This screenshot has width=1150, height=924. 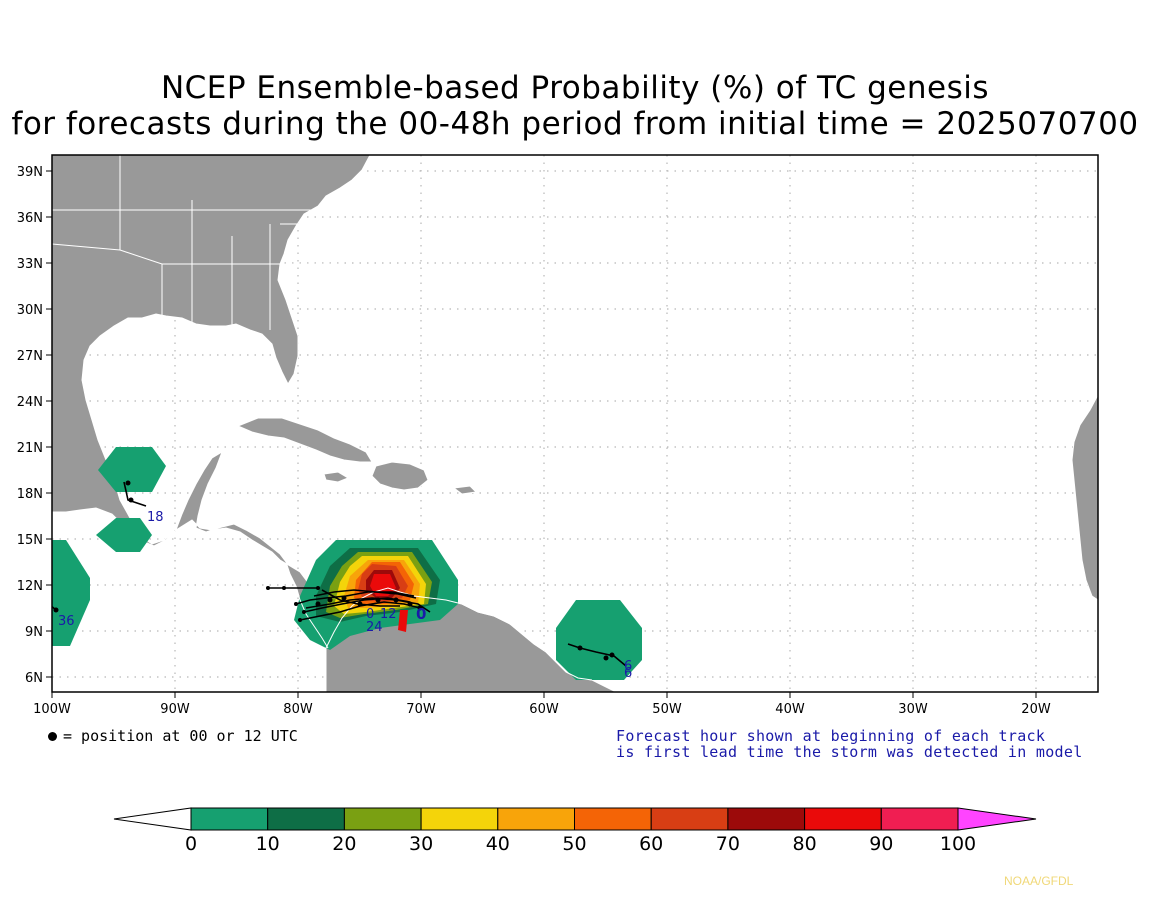 I want to click on contour-pacific, so click(x=71, y=593).